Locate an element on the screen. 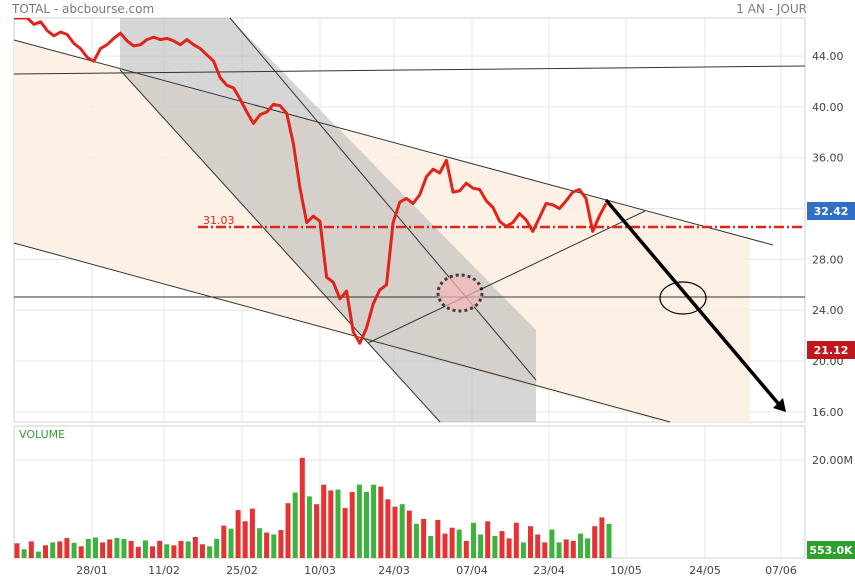 This screenshot has height=580, width=855. date-axis-tick-label: 23/04 is located at coordinates (549, 570).